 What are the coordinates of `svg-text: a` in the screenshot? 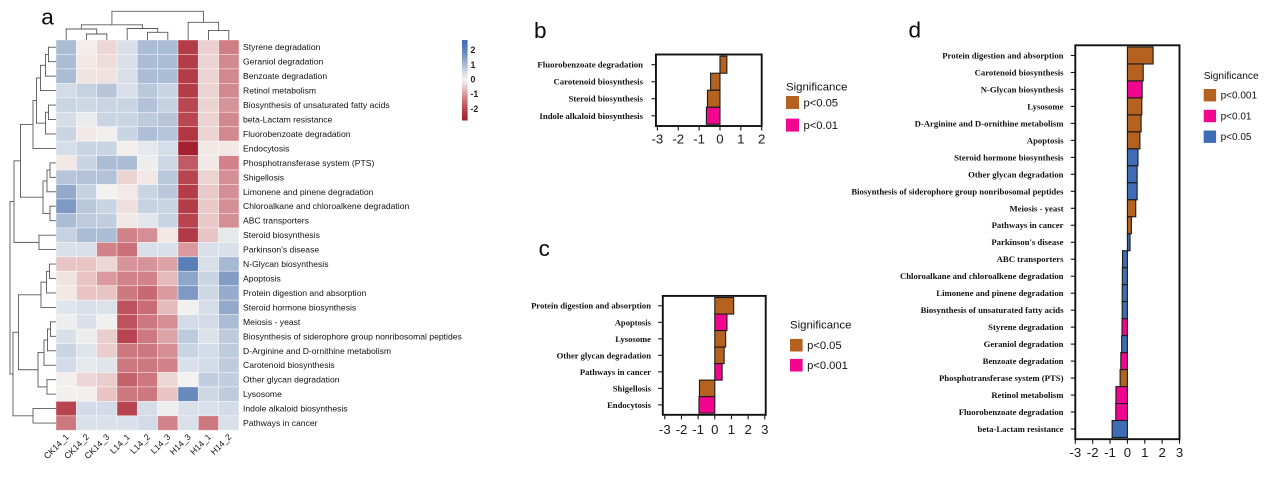 It's located at (47, 16).